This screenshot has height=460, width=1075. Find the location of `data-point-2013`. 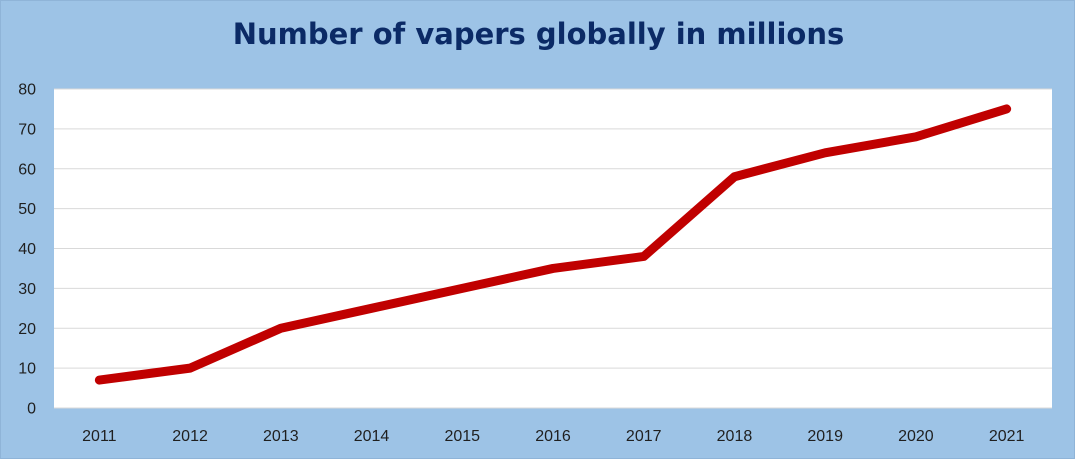

data-point-2013 is located at coordinates (280, 328).